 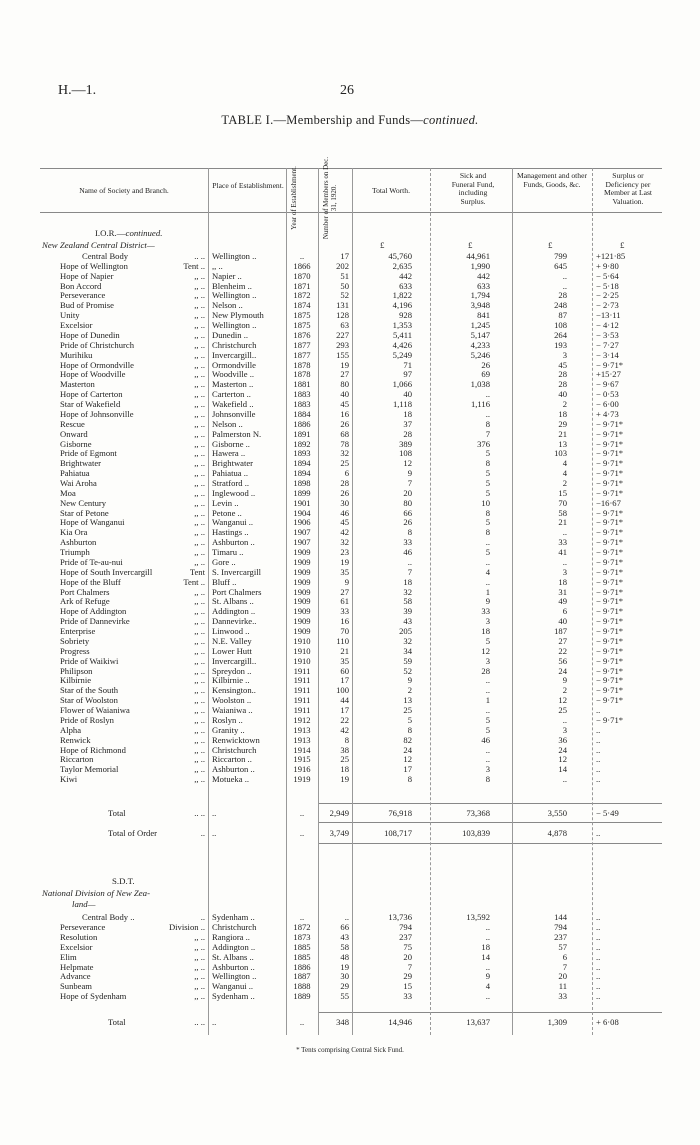 I want to click on cell-members: 26, so click(x=344, y=423).